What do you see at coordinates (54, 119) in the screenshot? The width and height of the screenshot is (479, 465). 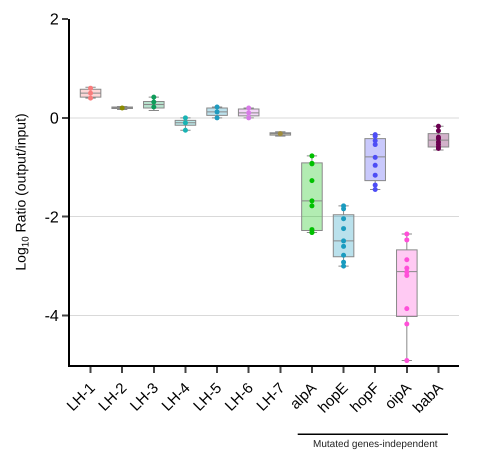 I see `y-tick-label: 0` at bounding box center [54, 119].